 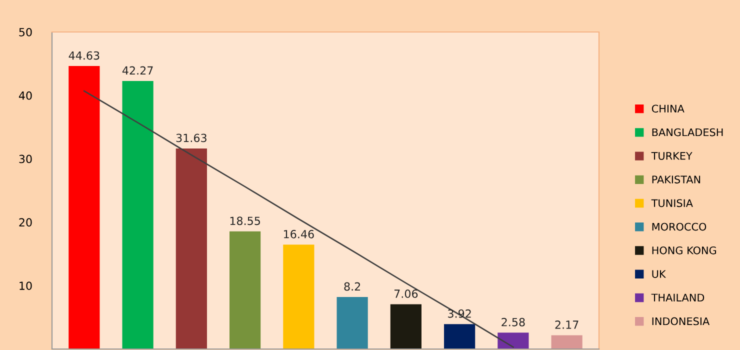 I want to click on legend-label: MOROCCO, so click(x=679, y=226).